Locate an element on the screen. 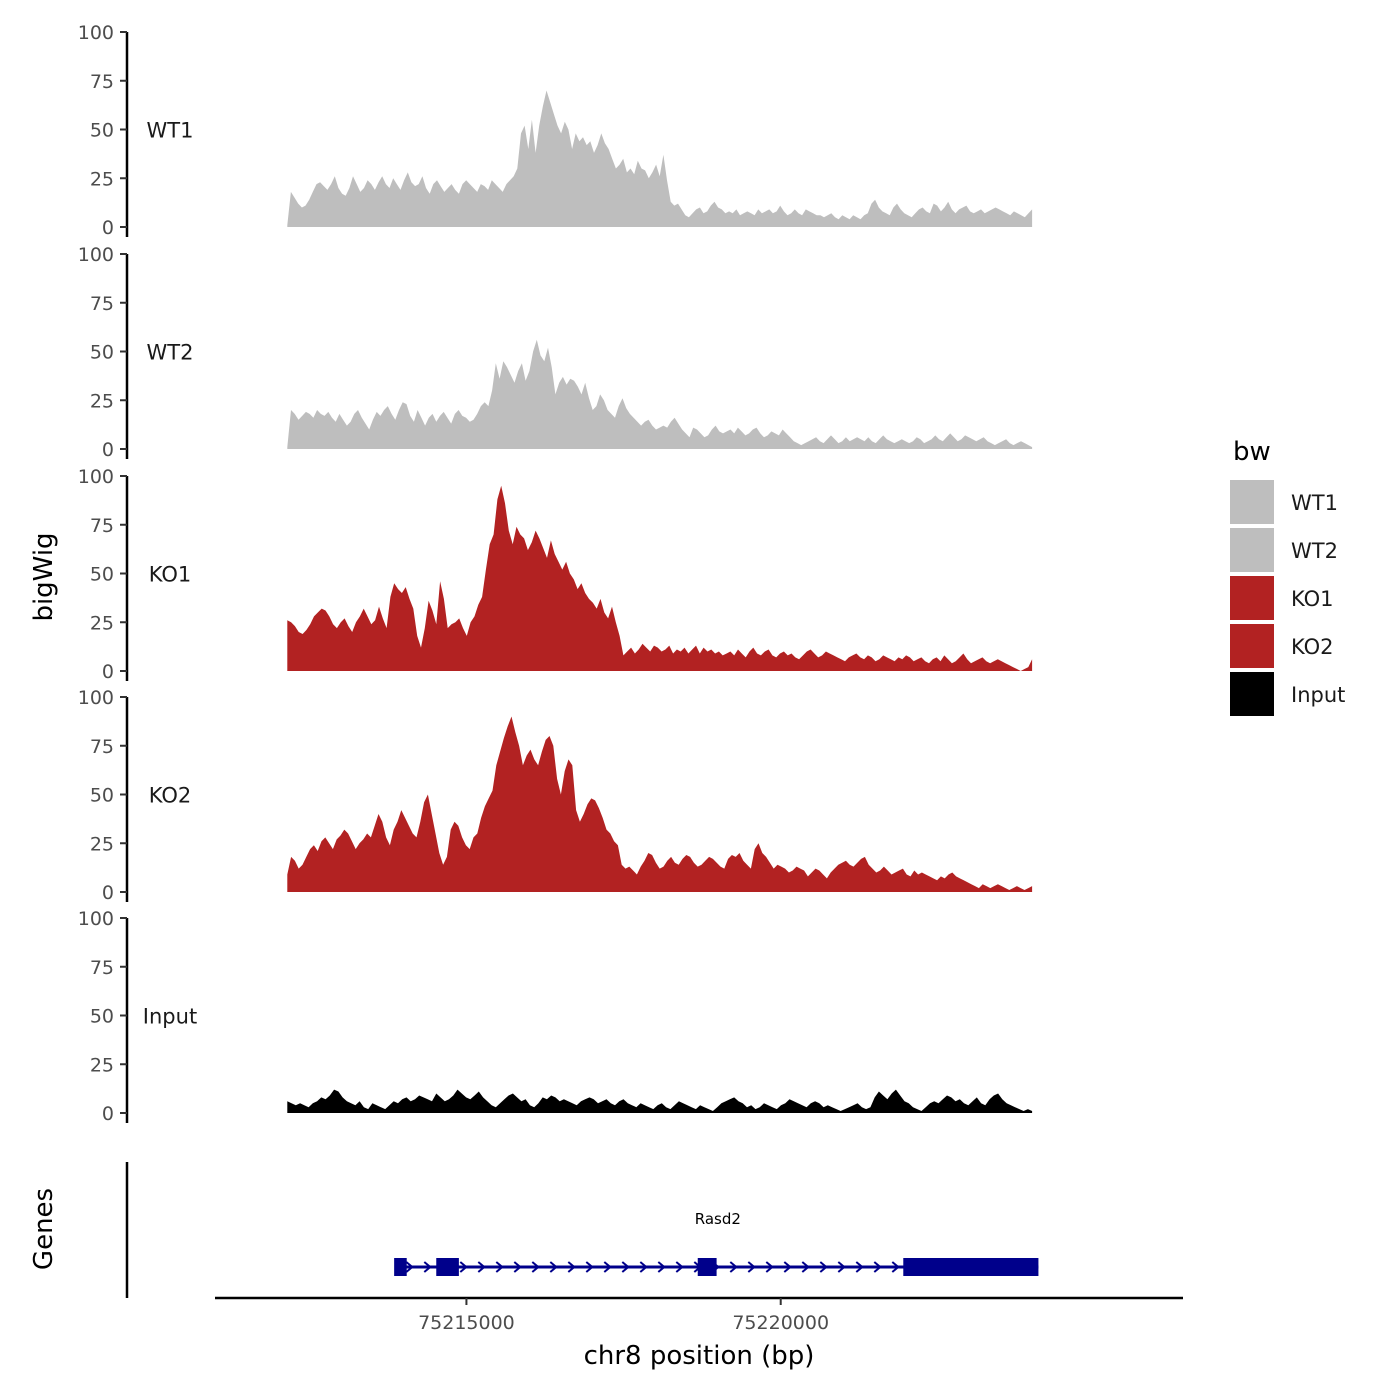 The height and width of the screenshot is (1400, 1400). legend-label-ko2: KO2 is located at coordinates (1312, 647).